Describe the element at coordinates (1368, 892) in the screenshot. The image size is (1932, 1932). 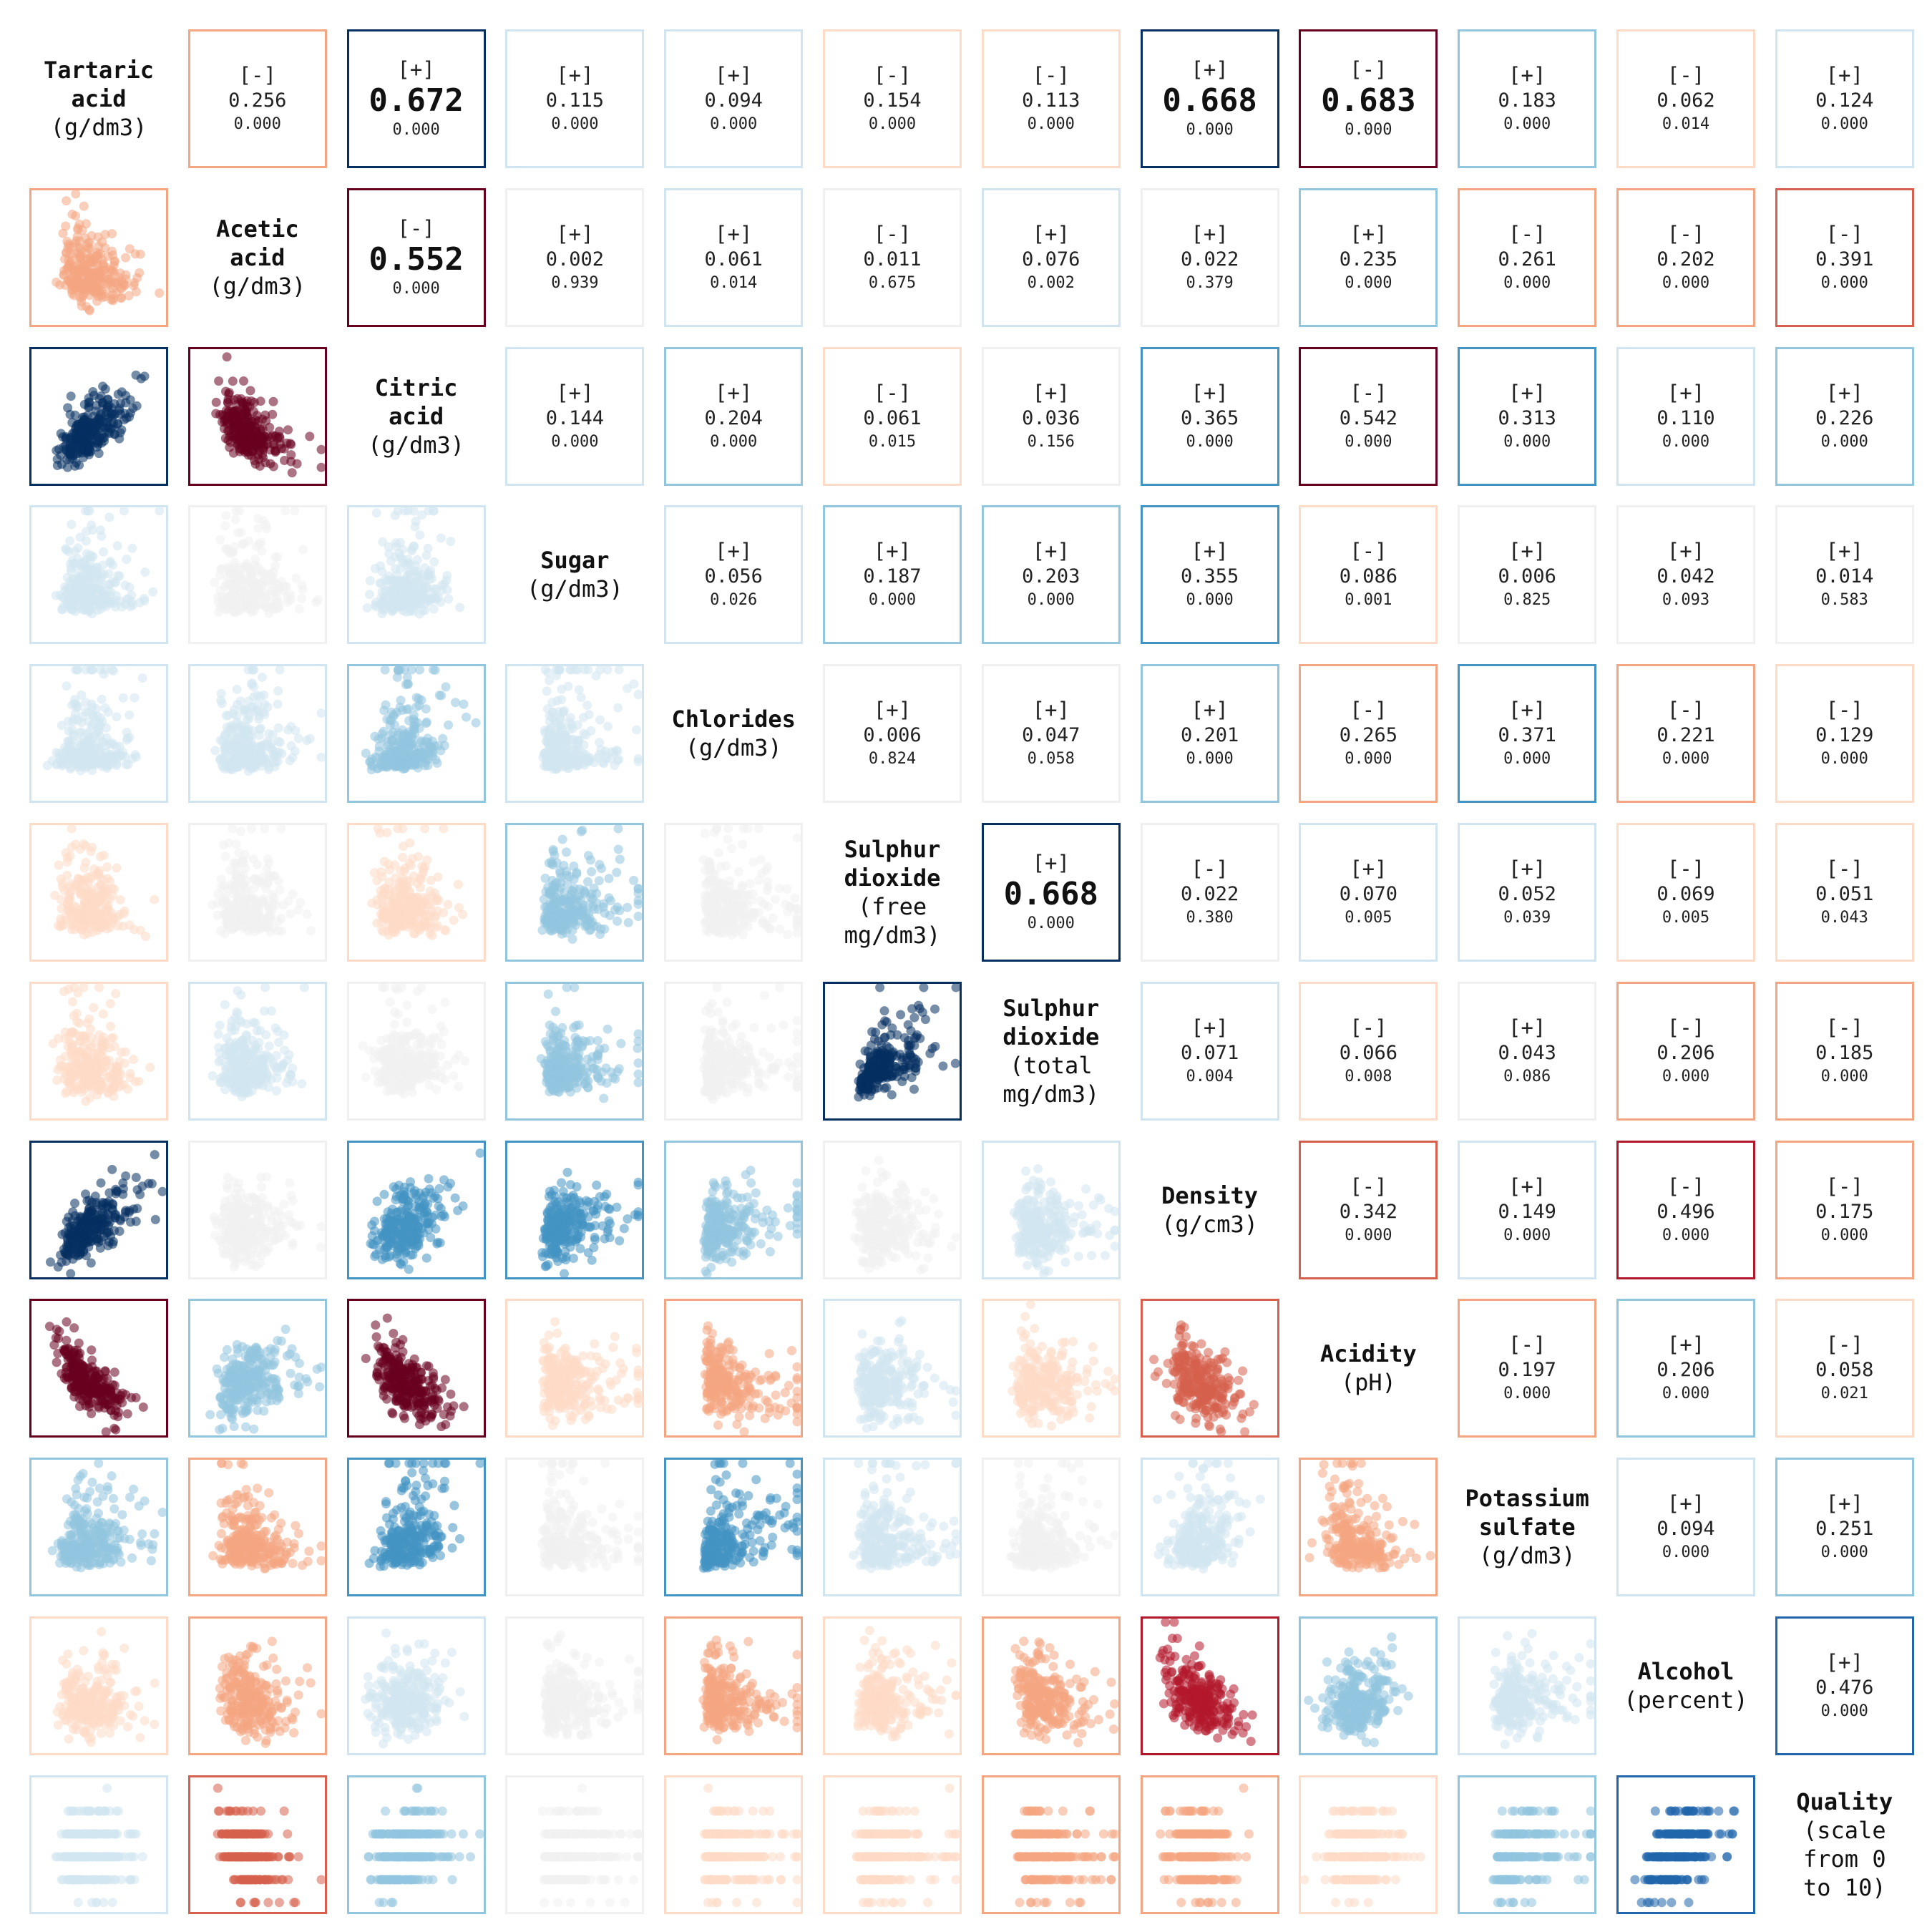
I see `correlation-cell: [+] 0.070 0.005` at that location.